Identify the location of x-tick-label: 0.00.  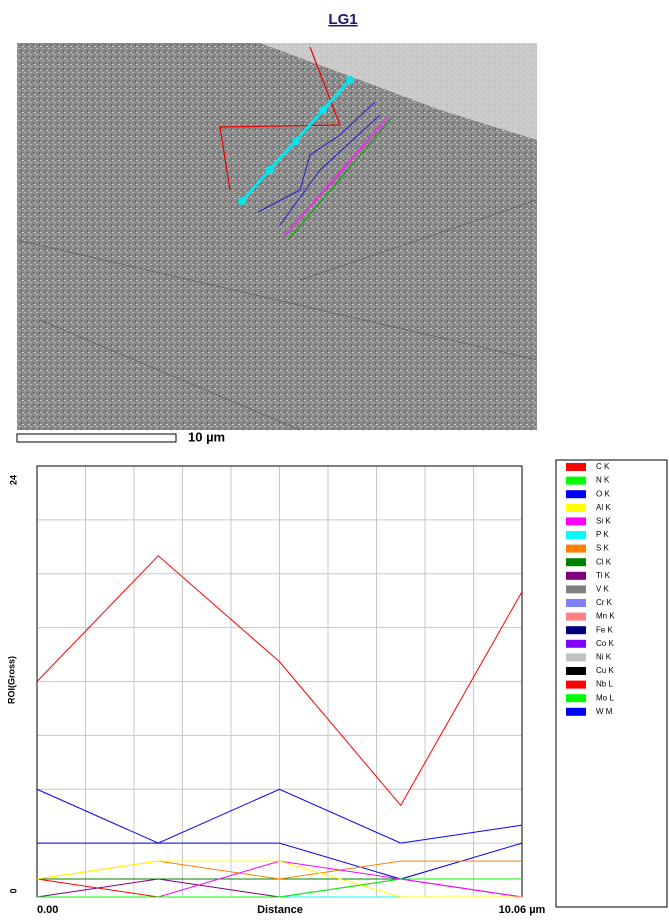
(47, 910).